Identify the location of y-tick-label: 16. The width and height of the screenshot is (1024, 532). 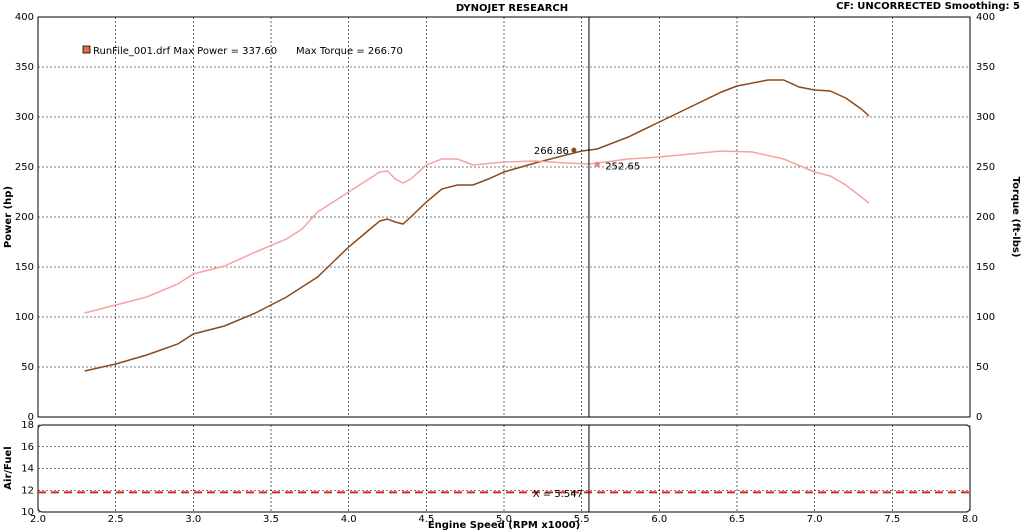
(27, 447).